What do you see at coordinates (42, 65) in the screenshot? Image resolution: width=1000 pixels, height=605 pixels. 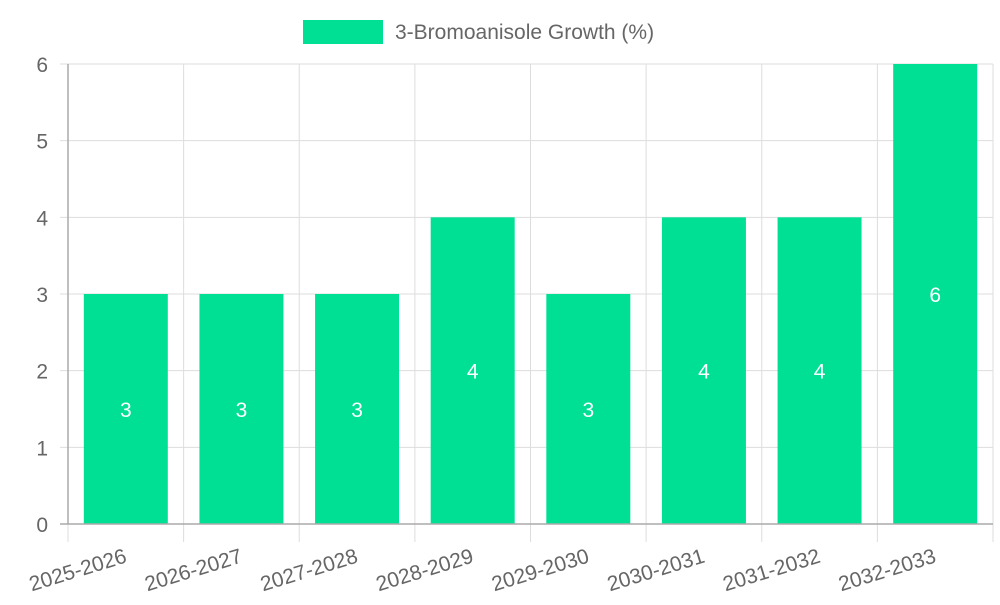 I see `y-tick-label: 6` at bounding box center [42, 65].